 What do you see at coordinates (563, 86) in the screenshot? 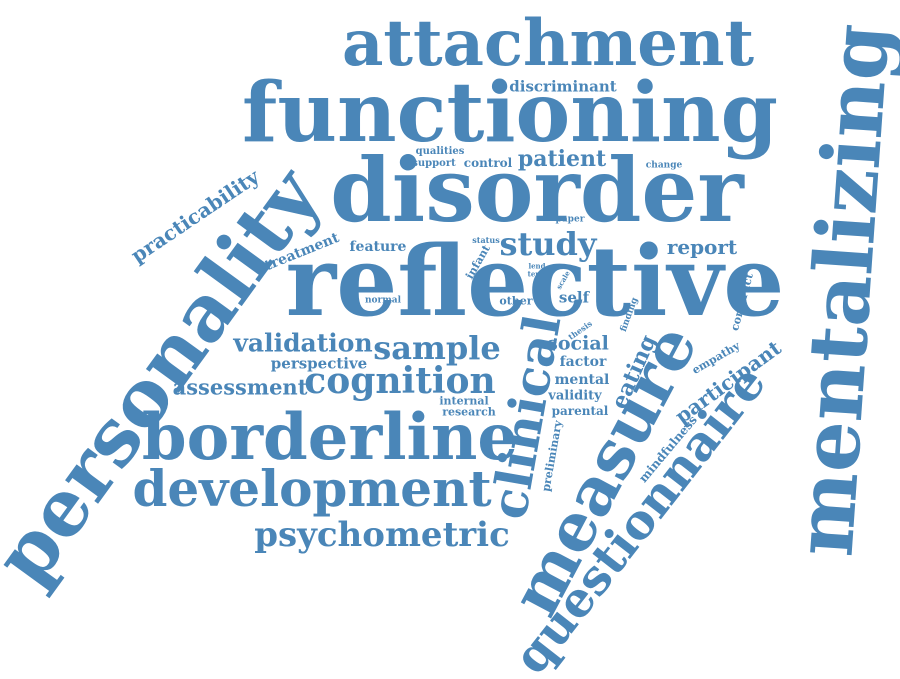
I see `word-discriminant: discriminant` at bounding box center [563, 86].